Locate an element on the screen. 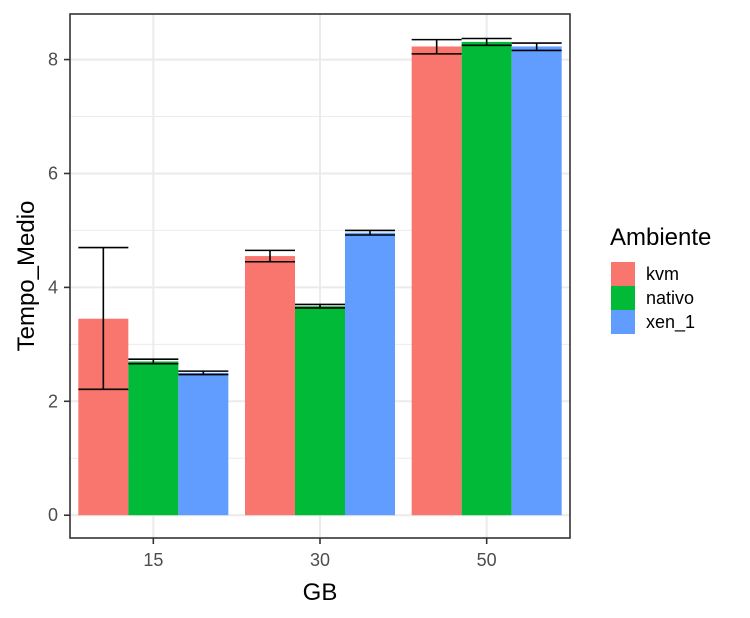  x-tick-label: 30 is located at coordinates (320, 560).